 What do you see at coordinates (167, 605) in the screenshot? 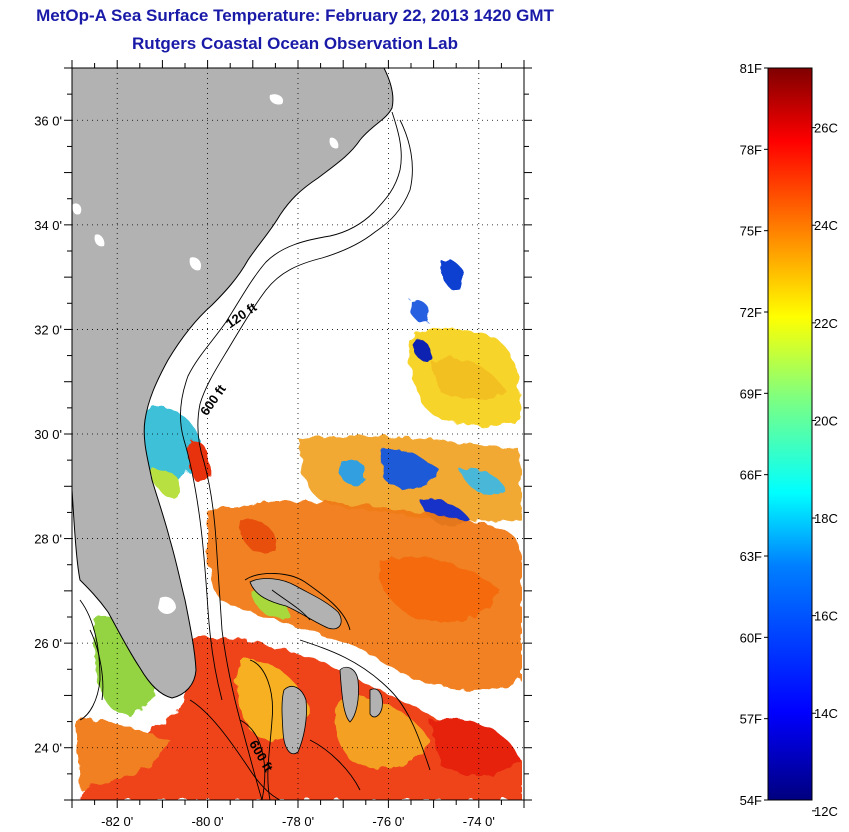
I see `lake-okeechobee` at bounding box center [167, 605].